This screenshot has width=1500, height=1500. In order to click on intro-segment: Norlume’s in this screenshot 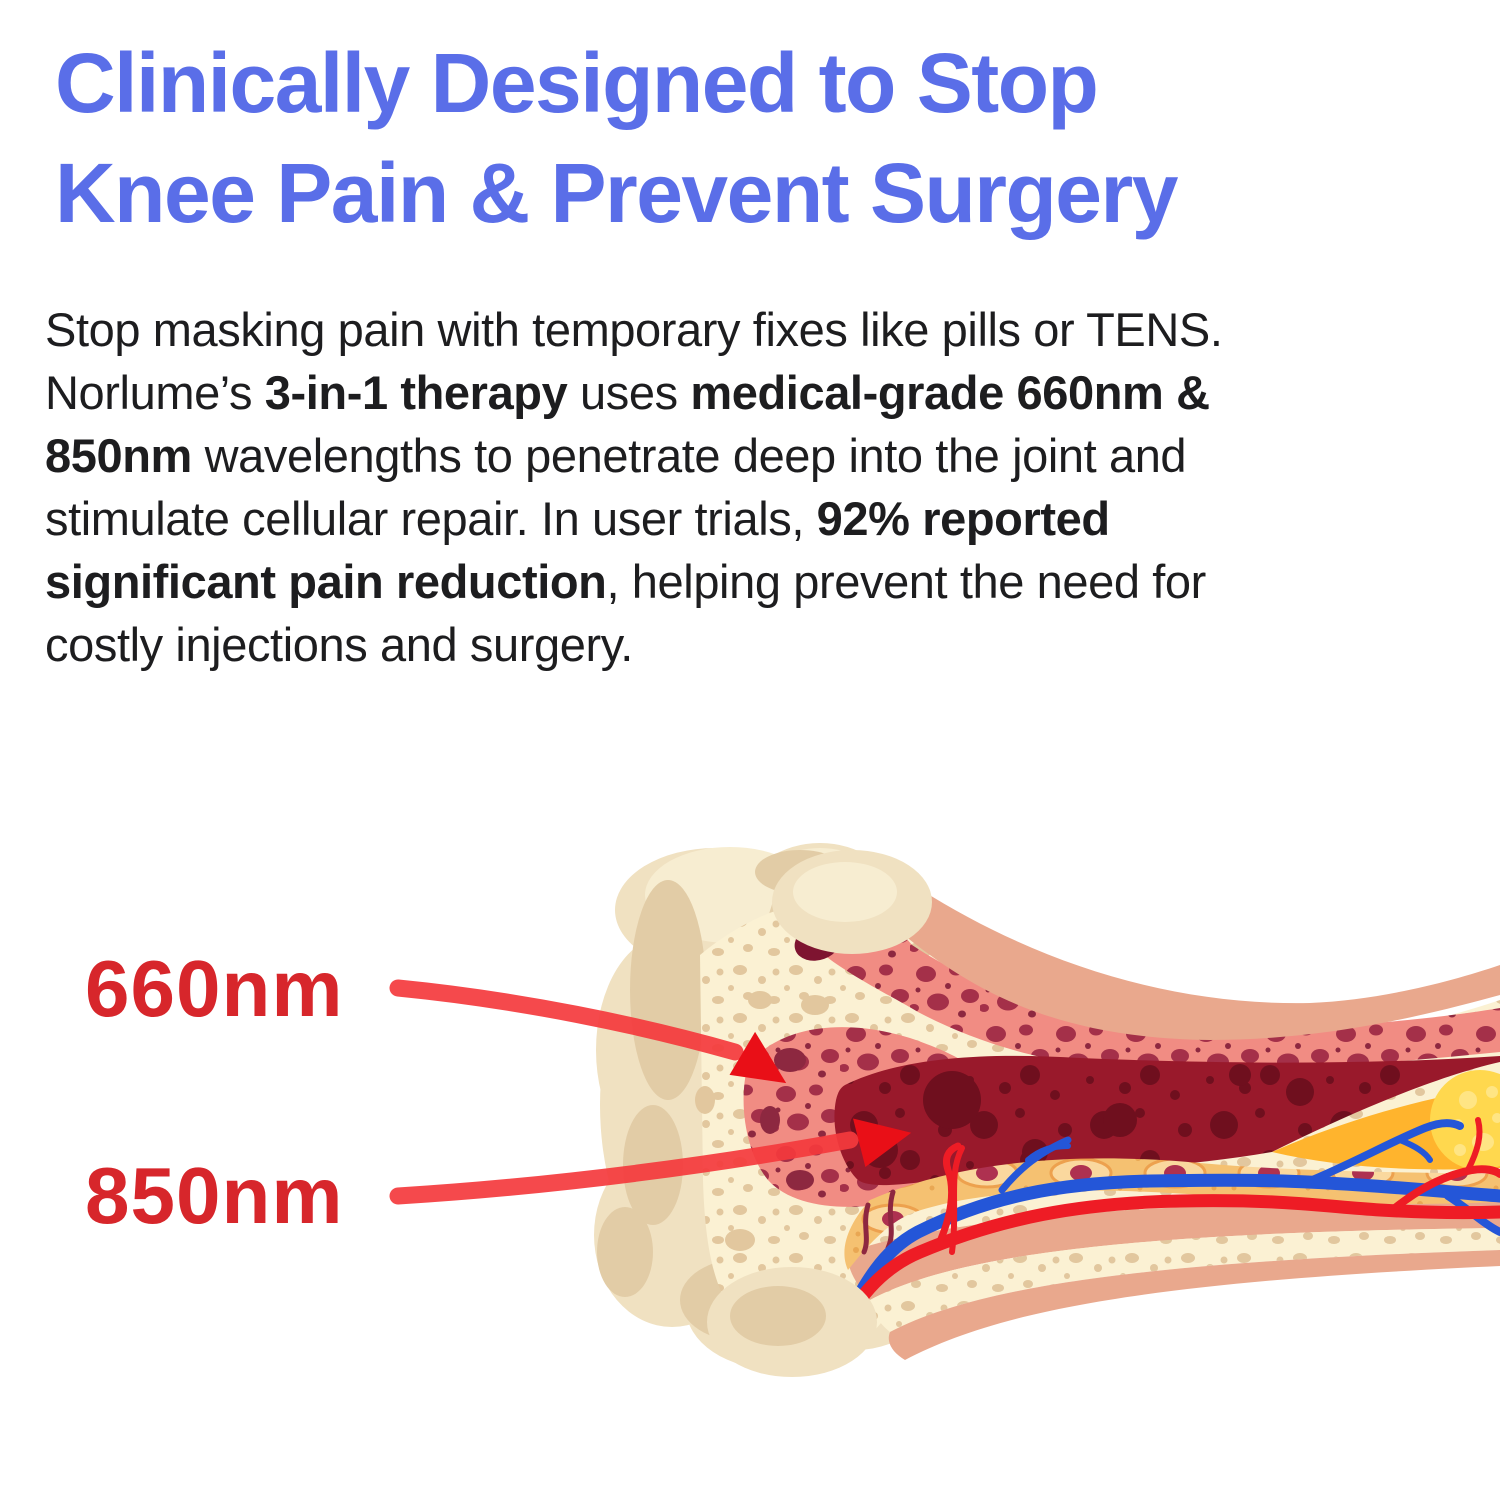, I will do `click(155, 392)`.